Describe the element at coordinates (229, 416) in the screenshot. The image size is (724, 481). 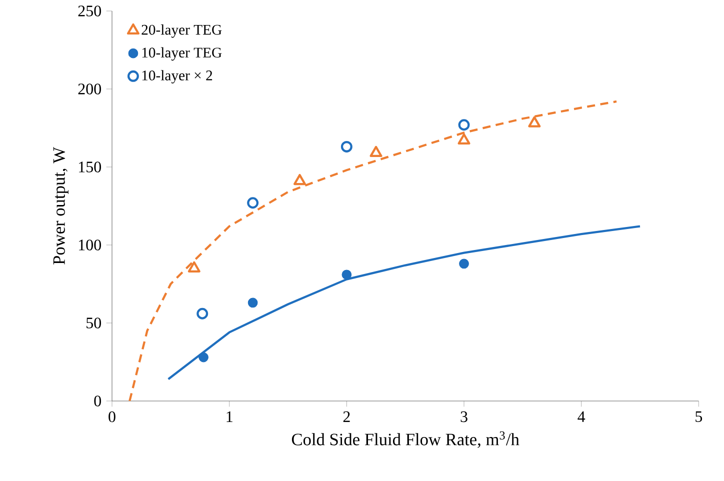
I see `x-tick-label: 1` at that location.